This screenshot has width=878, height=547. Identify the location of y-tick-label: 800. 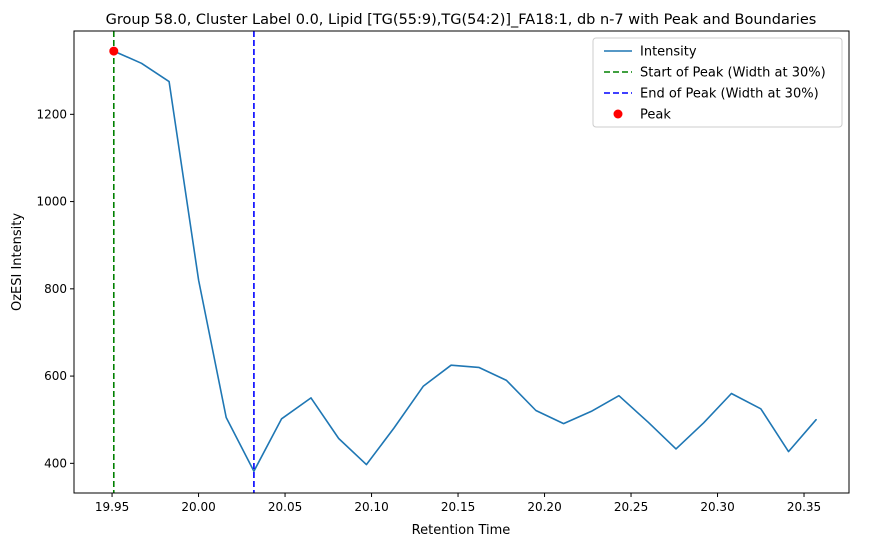
(55, 289).